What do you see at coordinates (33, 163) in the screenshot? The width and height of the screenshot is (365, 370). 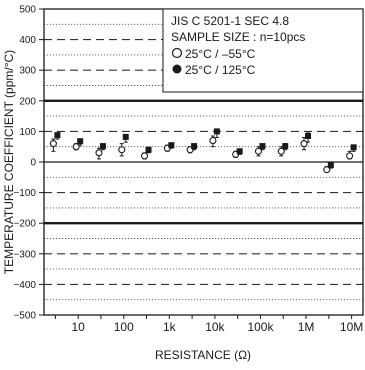 I see `y-tick-label: 0` at bounding box center [33, 163].